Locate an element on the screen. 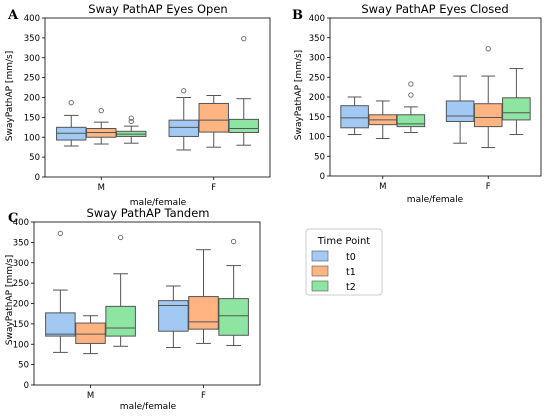 Image resolution: width=550 pixels, height=416 pixels. plot-area is located at coordinates (435, 97).